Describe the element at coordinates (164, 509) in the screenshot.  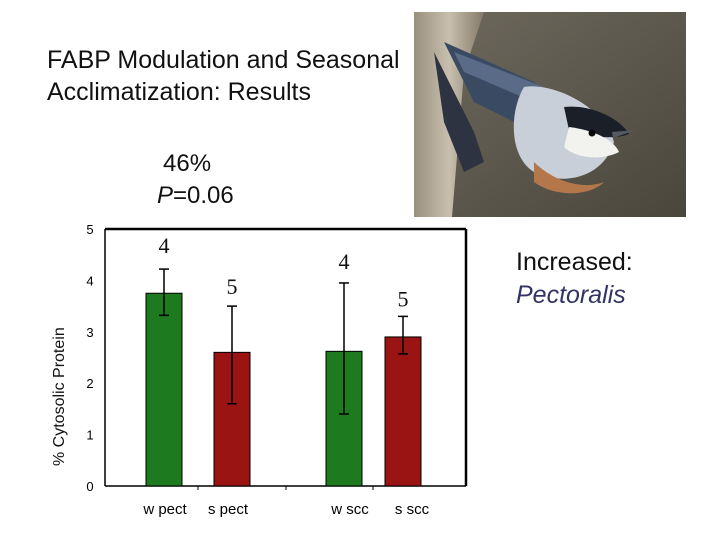
I see `x-category-label: w pect` at that location.